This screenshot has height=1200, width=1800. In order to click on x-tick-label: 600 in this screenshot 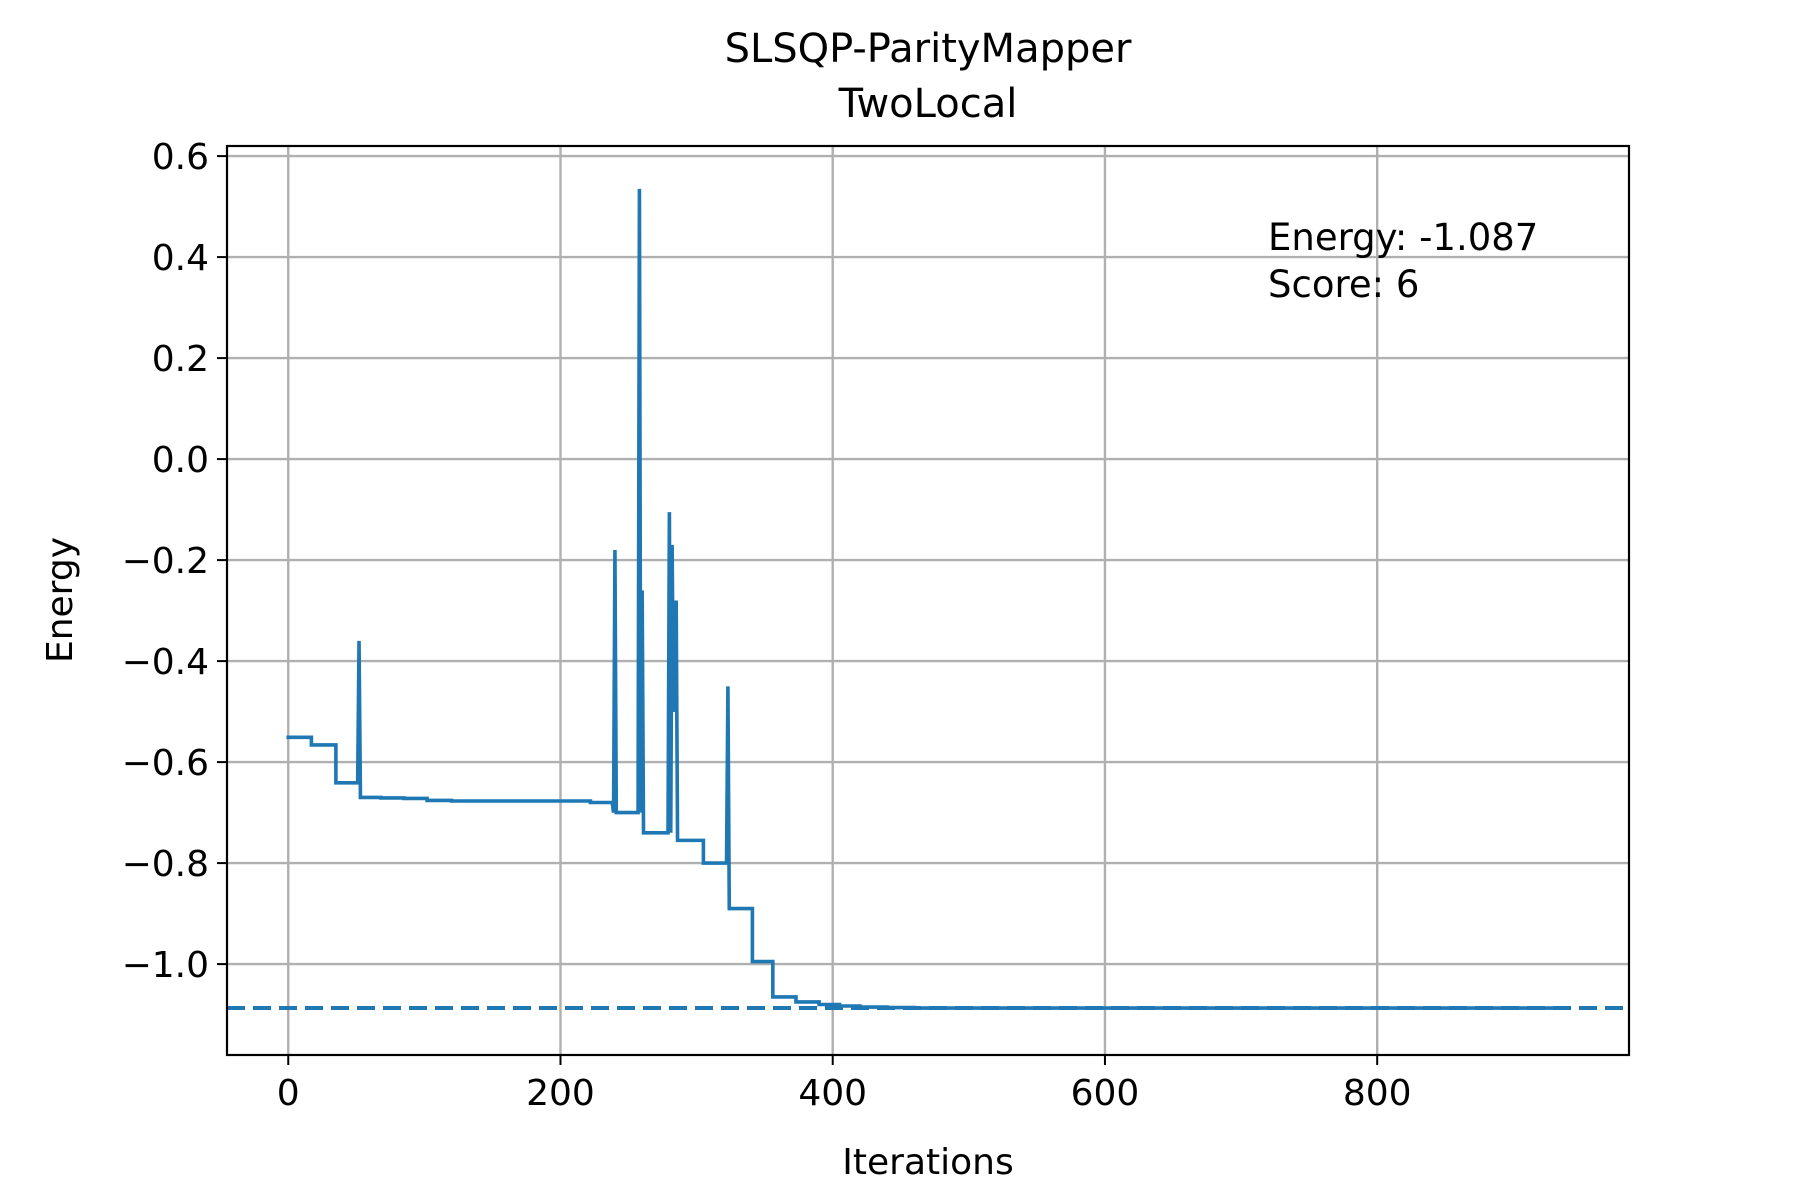, I will do `click(1105, 1093)`.